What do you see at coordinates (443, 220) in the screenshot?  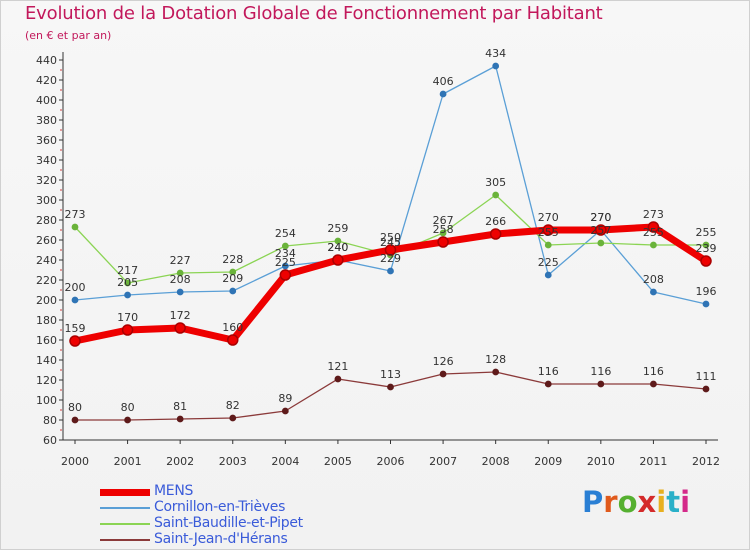 I see `data-label: 267` at bounding box center [443, 220].